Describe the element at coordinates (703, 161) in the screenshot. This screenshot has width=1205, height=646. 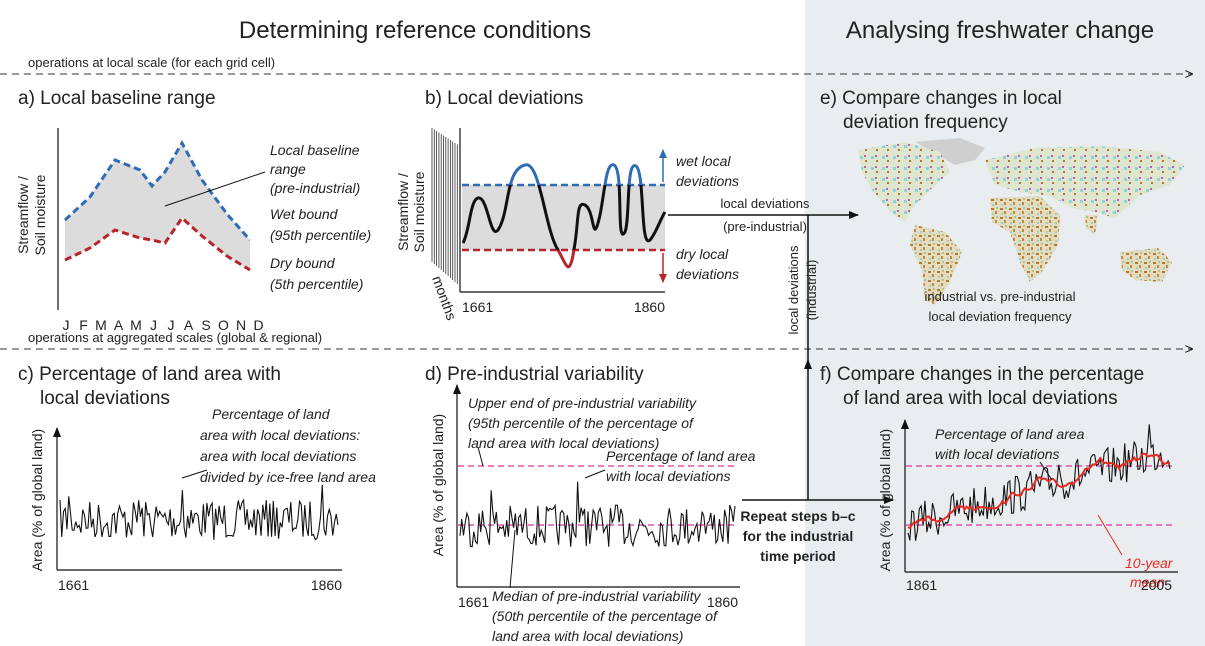
I see `annotation: wet local` at that location.